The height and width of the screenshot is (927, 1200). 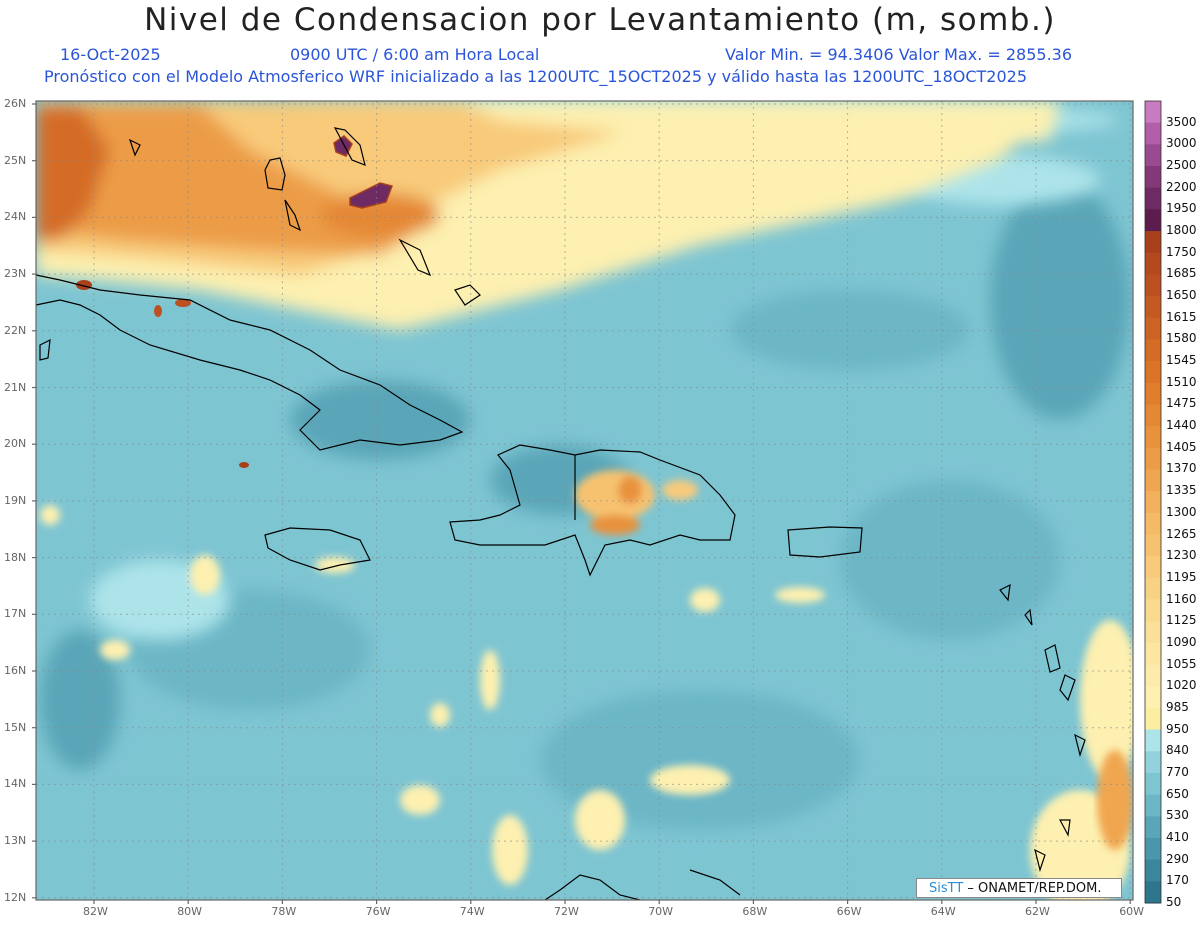 What do you see at coordinates (1181, 490) in the screenshot?
I see `legend-level-label: 1335` at bounding box center [1181, 490].